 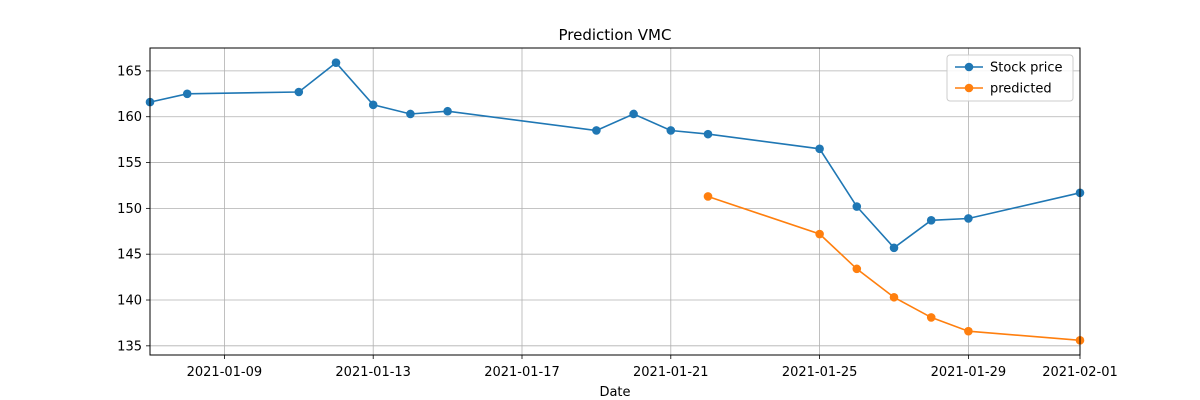 I want to click on legend-label: Stock price, so click(x=1026, y=68).